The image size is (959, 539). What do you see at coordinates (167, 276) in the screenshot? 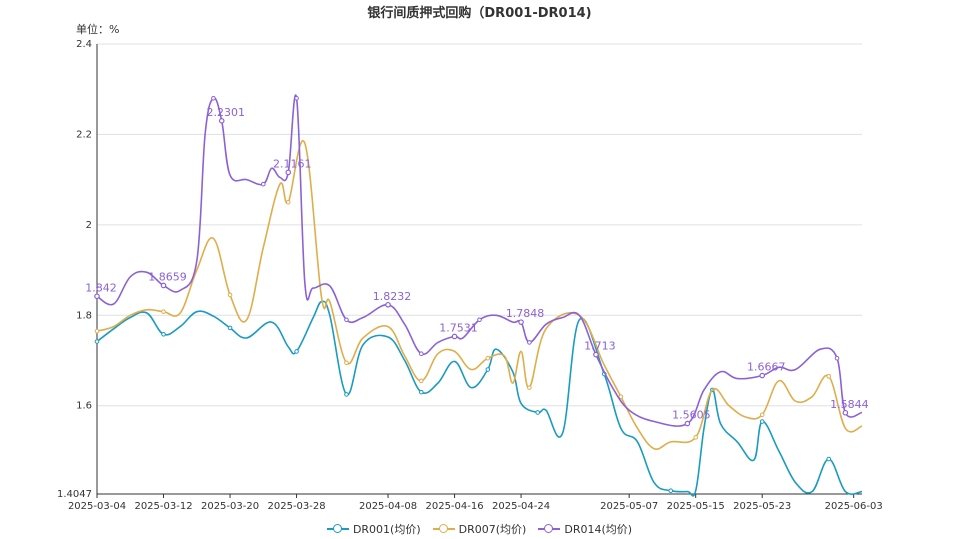
I see `data-label: 1.8659` at bounding box center [167, 276].